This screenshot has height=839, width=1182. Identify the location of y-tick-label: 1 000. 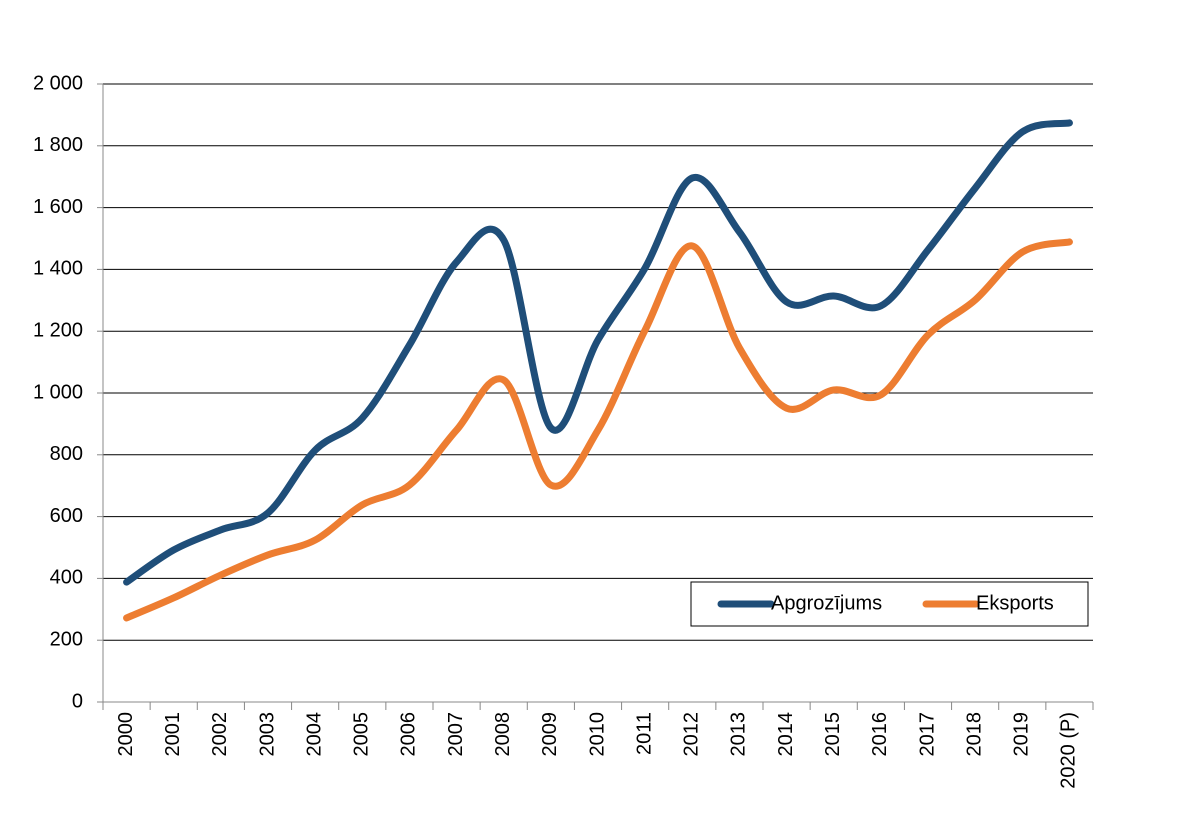
(58, 392).